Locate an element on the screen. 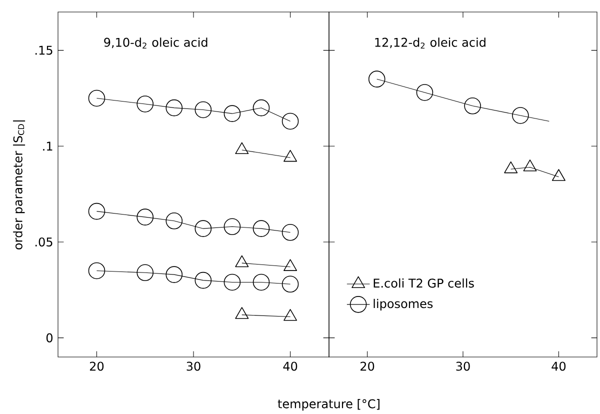 This screenshot has width=600, height=414. y-tick-label: 0 is located at coordinates (49, 337).